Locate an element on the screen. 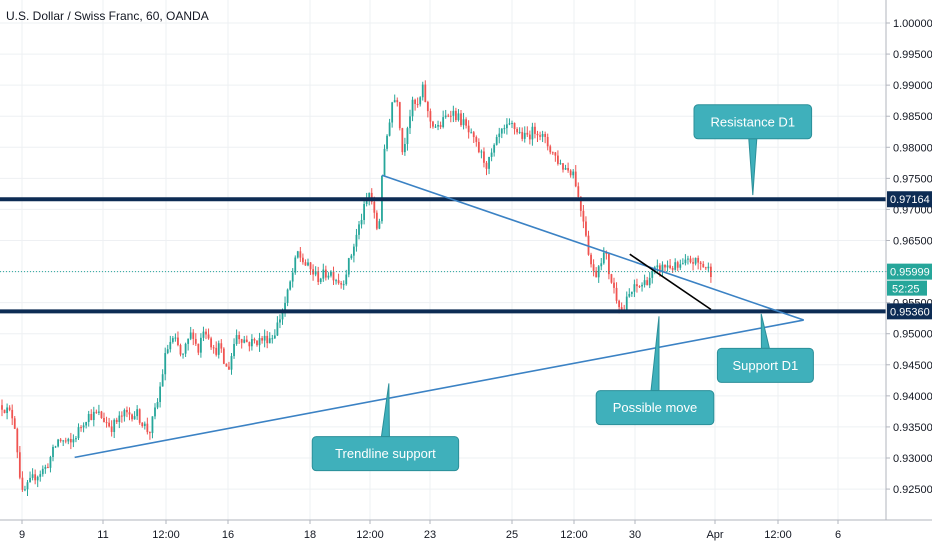  callout-label: Support D1 is located at coordinates (766, 365).